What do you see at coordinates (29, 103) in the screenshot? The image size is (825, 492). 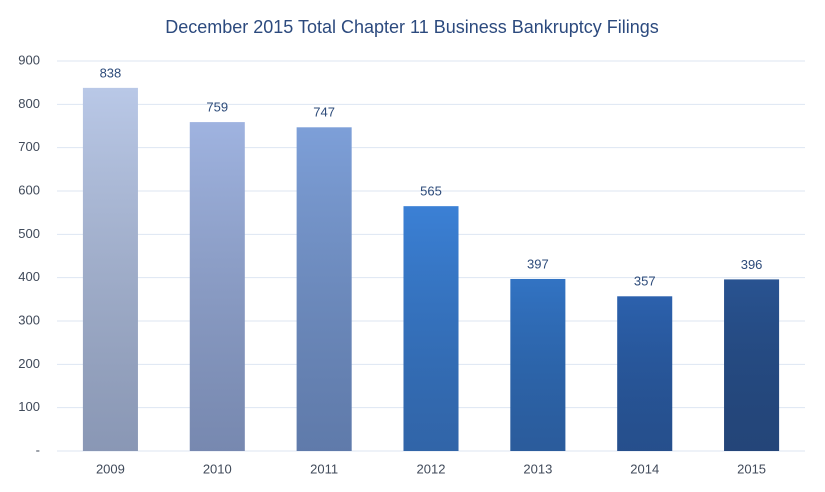 I see `y-tick-label: 800` at bounding box center [29, 103].